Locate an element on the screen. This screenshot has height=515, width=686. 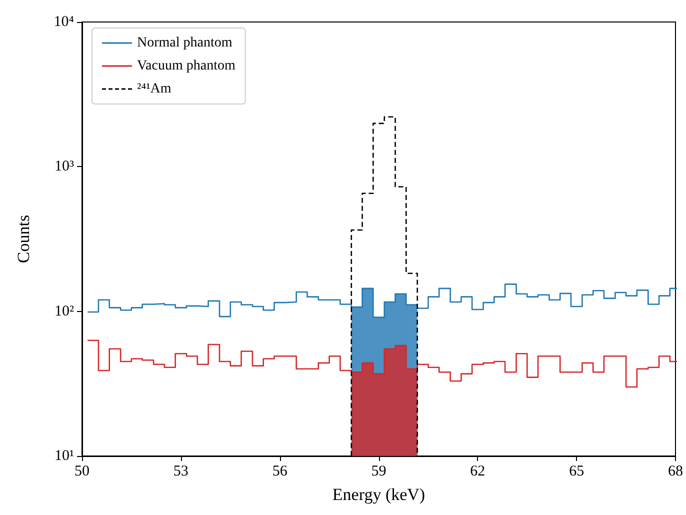
legend-label: Normal phantom is located at coordinates (184, 43).